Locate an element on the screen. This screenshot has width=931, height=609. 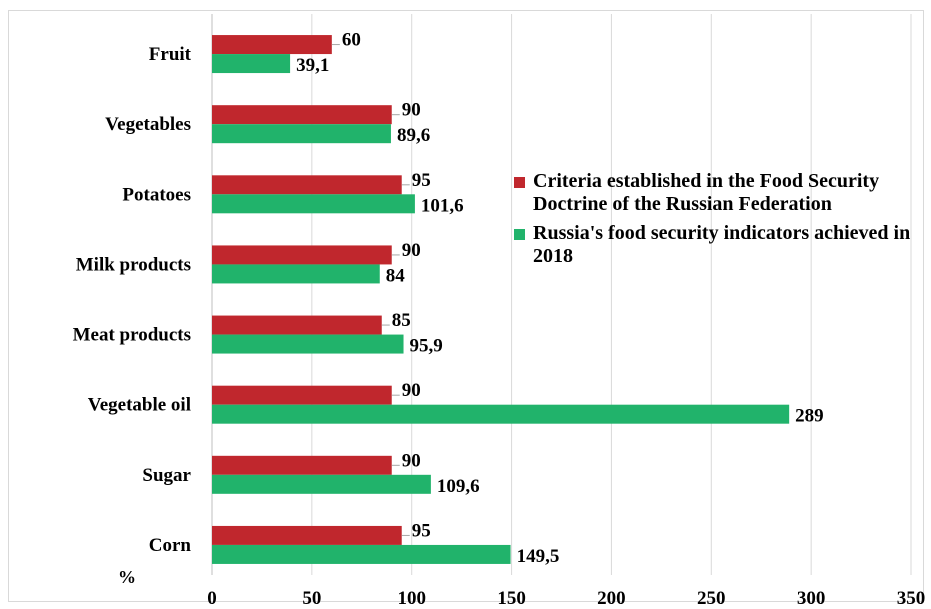
bar-achieved-vegetable-oil is located at coordinates (501, 414).